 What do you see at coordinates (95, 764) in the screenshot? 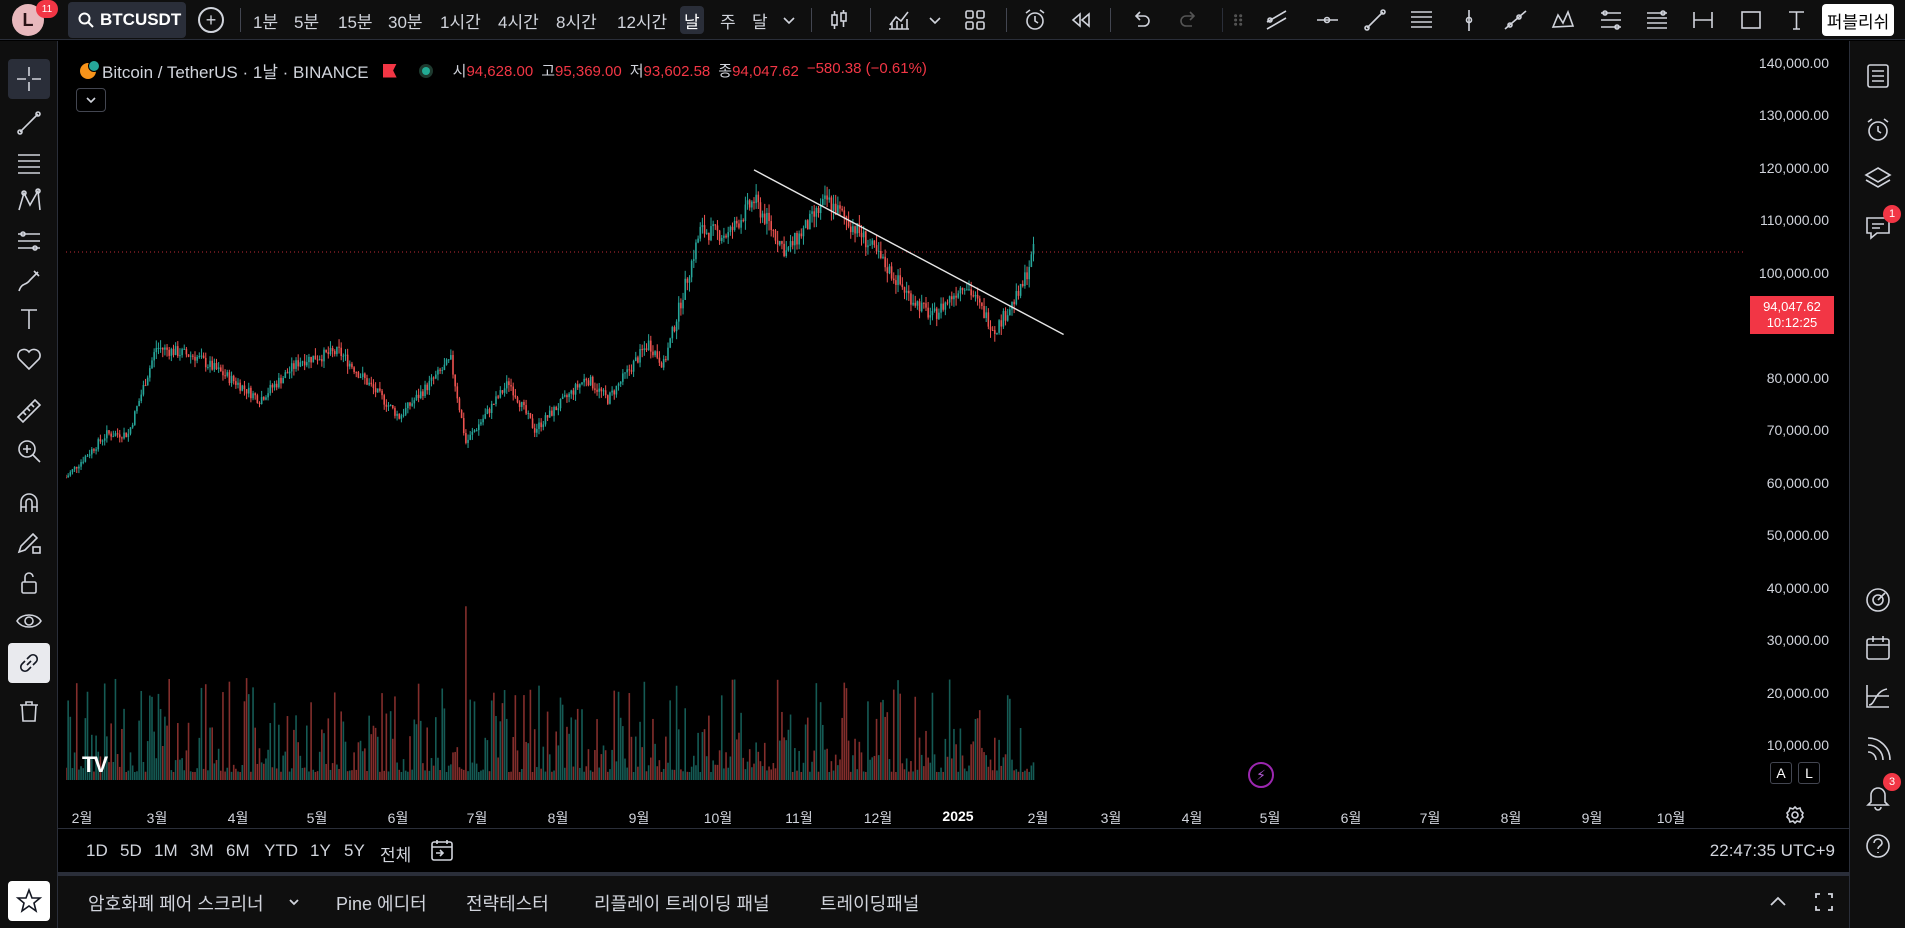
I see `tradingview-logo: TV` at bounding box center [95, 764].